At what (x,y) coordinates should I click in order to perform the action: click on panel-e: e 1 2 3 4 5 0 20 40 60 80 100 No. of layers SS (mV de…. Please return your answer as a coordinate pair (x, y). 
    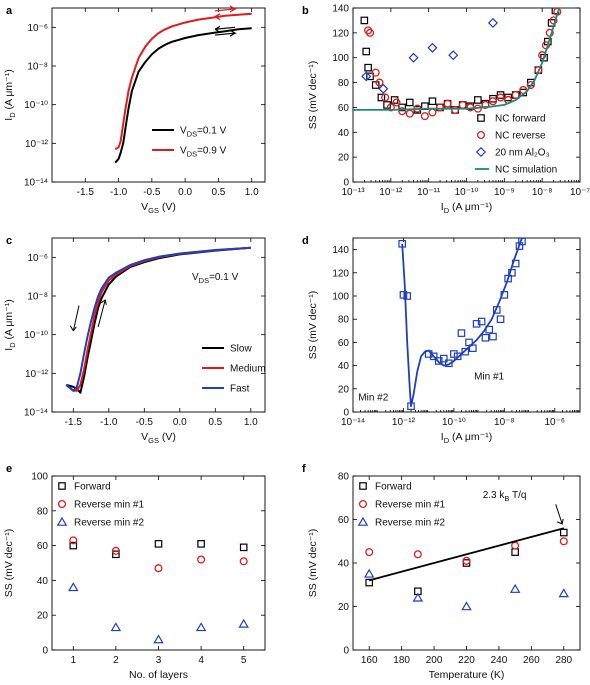
    Looking at the image, I should click on (134, 572).